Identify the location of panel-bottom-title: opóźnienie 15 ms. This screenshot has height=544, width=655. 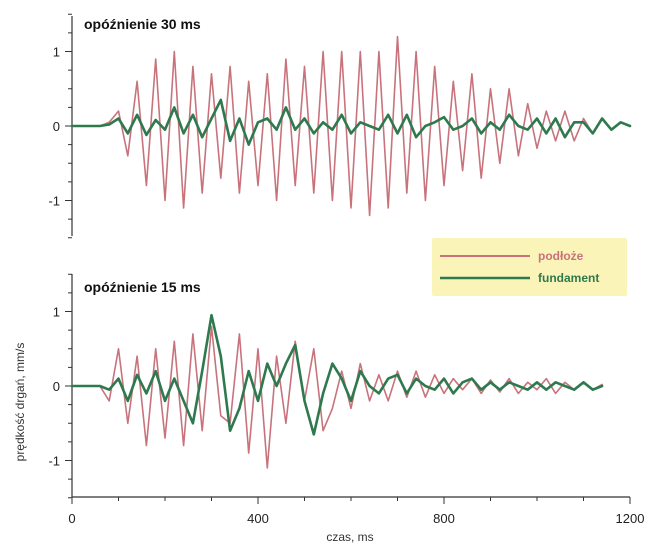
(142, 287).